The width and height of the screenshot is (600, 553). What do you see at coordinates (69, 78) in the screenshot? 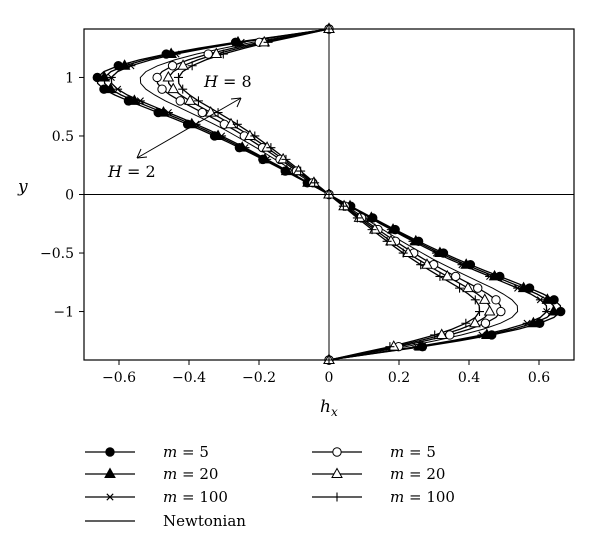
I see `y-tick-label: 1` at bounding box center [69, 78].